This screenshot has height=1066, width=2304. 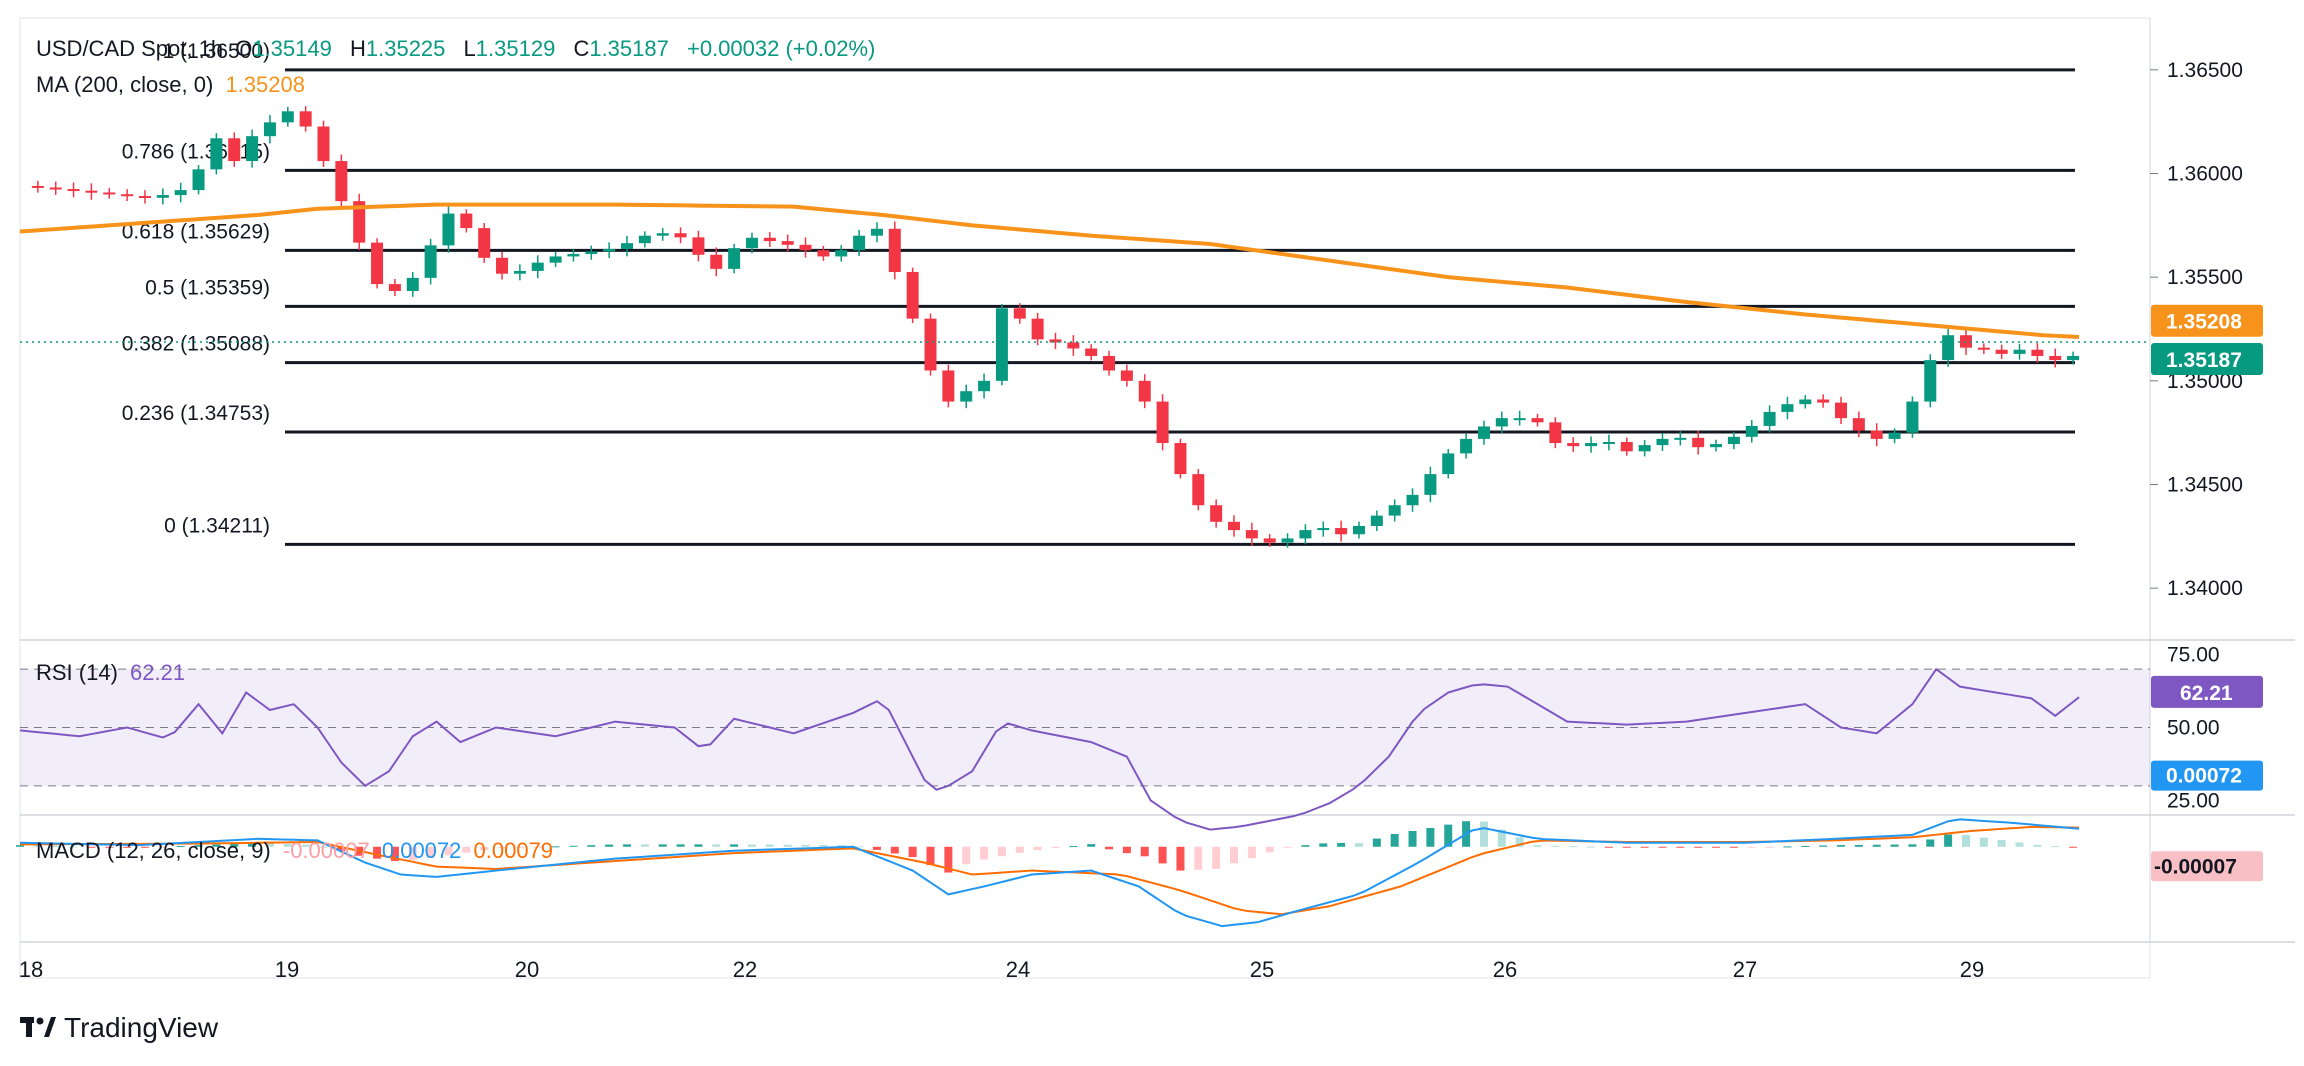 I want to click on tradingview-brand: TradingView, so click(x=119, y=1028).